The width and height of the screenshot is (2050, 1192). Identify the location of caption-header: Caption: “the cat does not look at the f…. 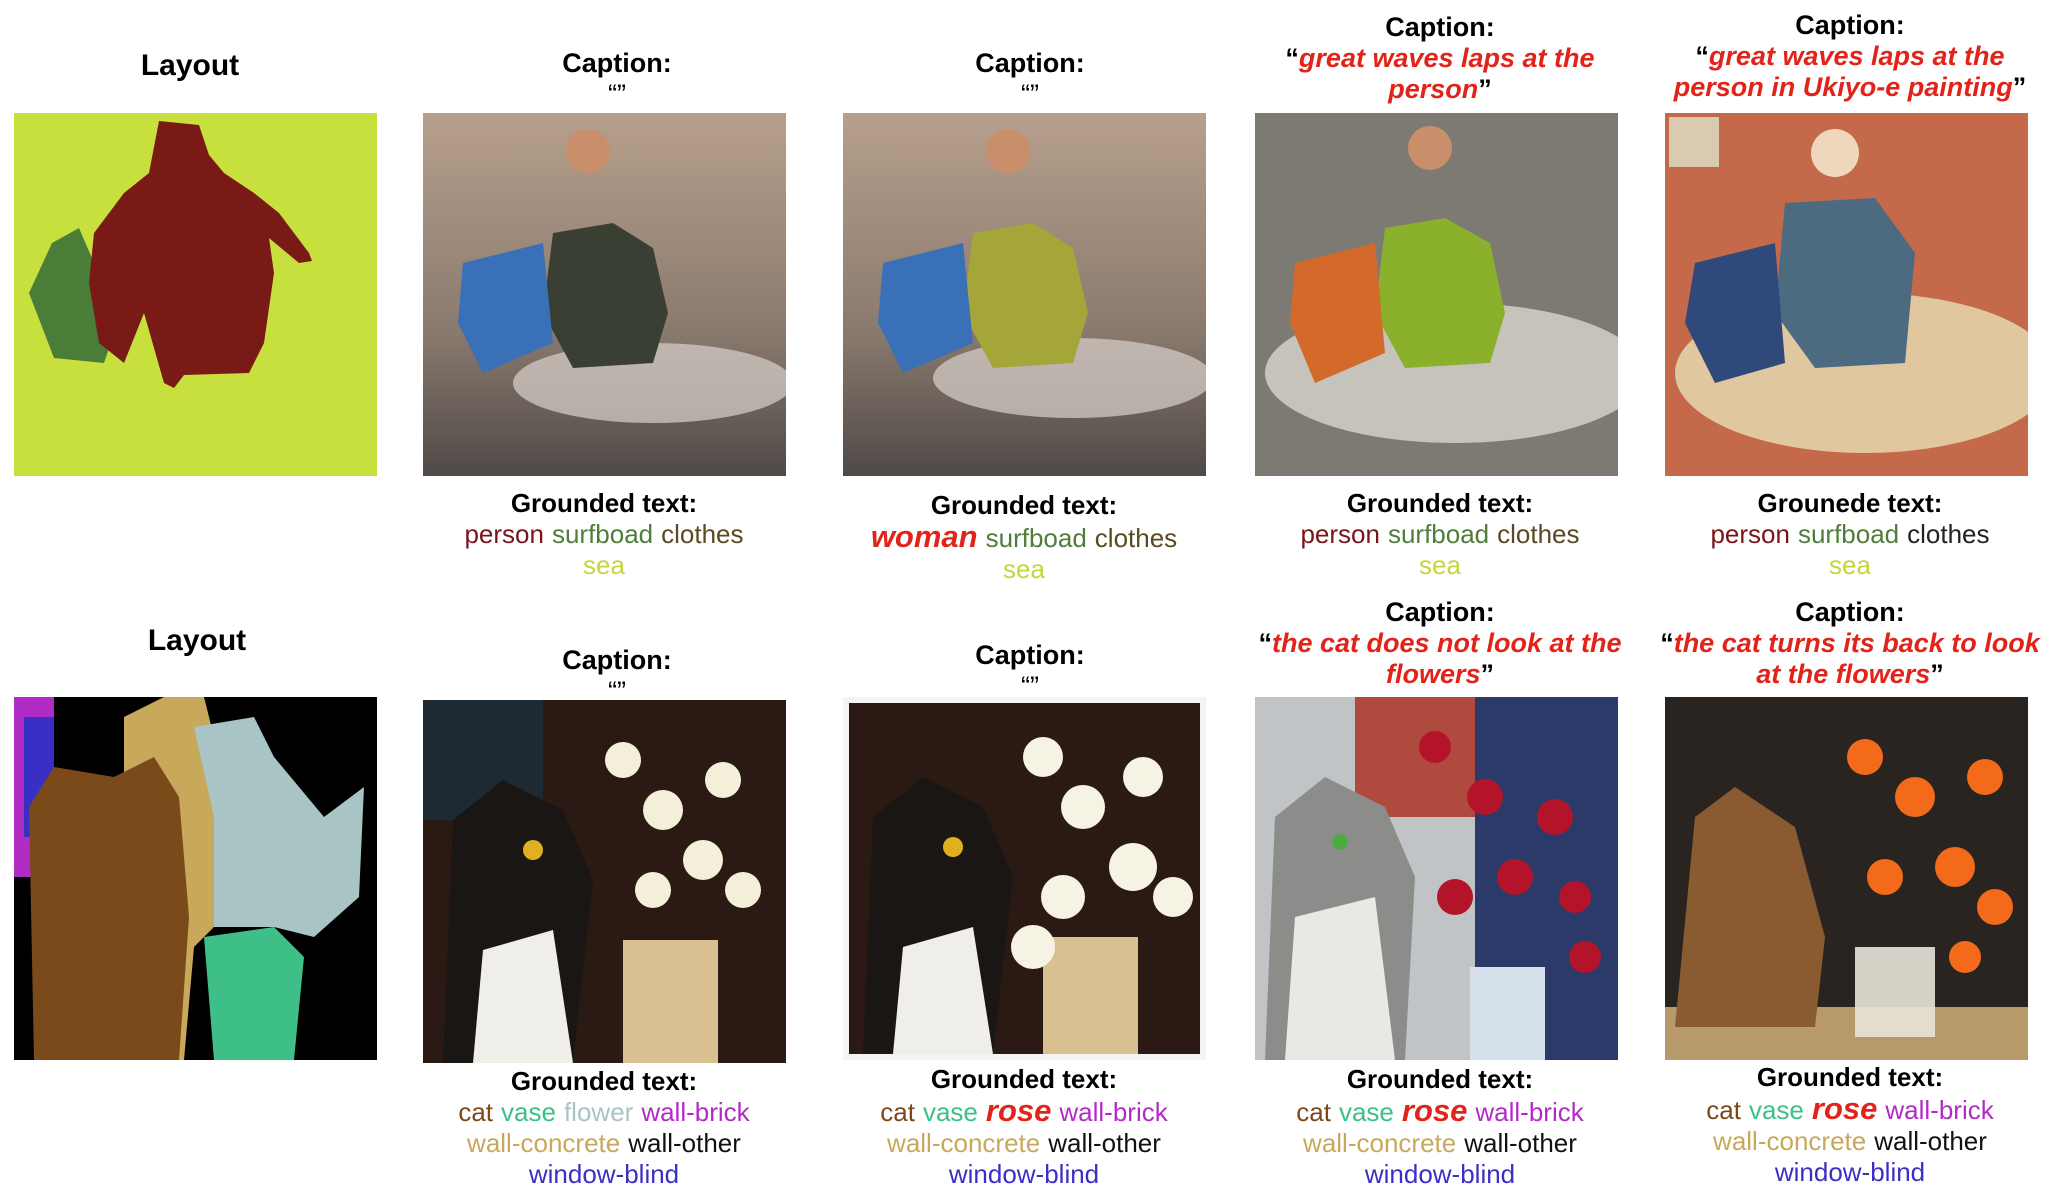
(1440, 643).